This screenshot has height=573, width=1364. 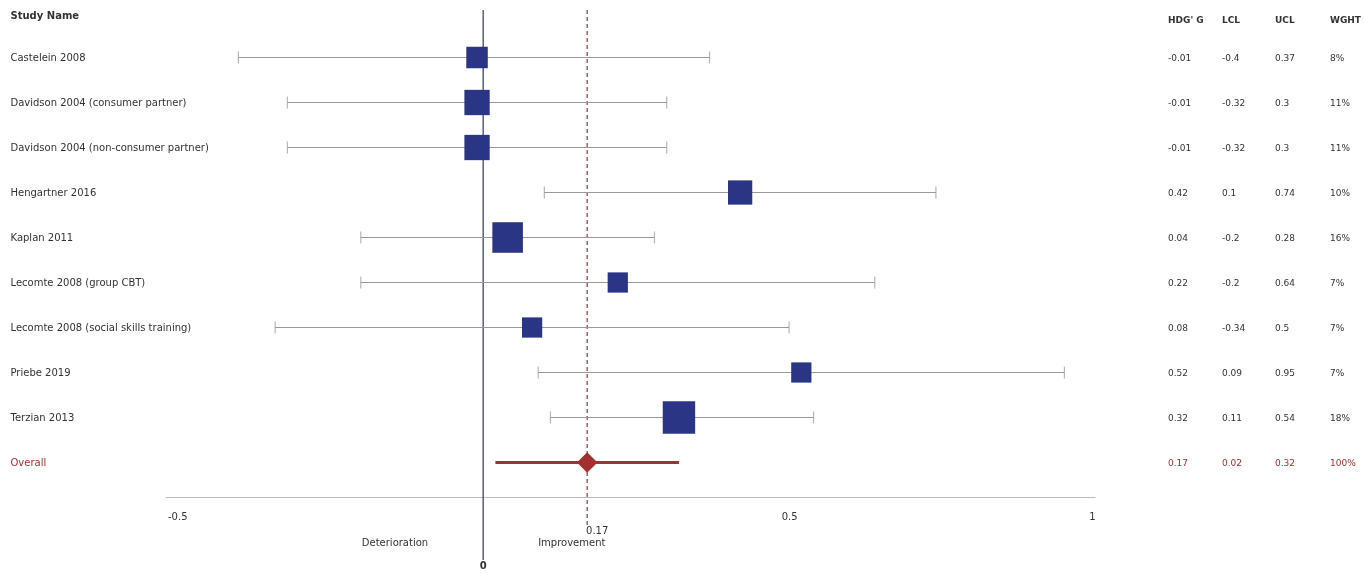 I want to click on text: -0.34, so click(x=1234, y=327).